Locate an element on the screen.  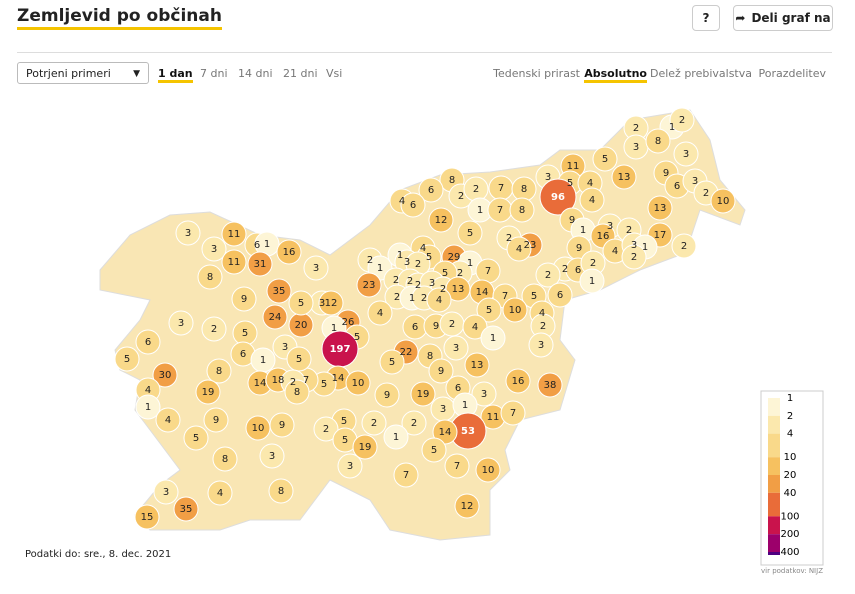
legend-label: 200 is located at coordinates (789, 534).